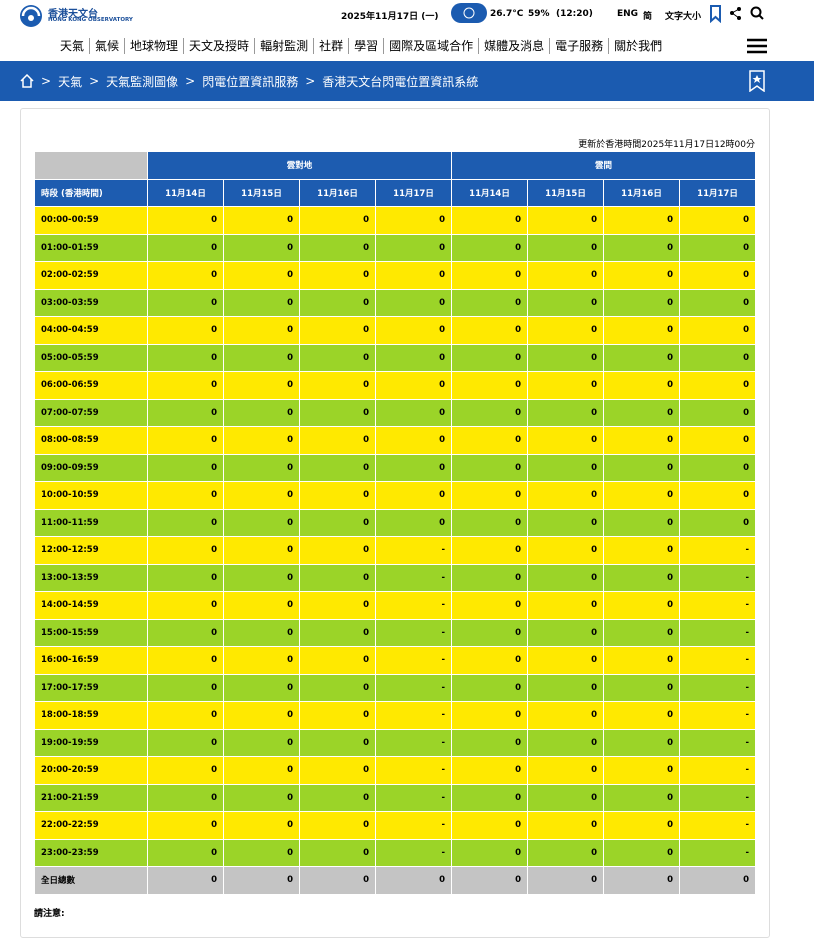  What do you see at coordinates (142, 81) in the screenshot?
I see `breadcrumb-item: 天氣監測圖像` at bounding box center [142, 81].